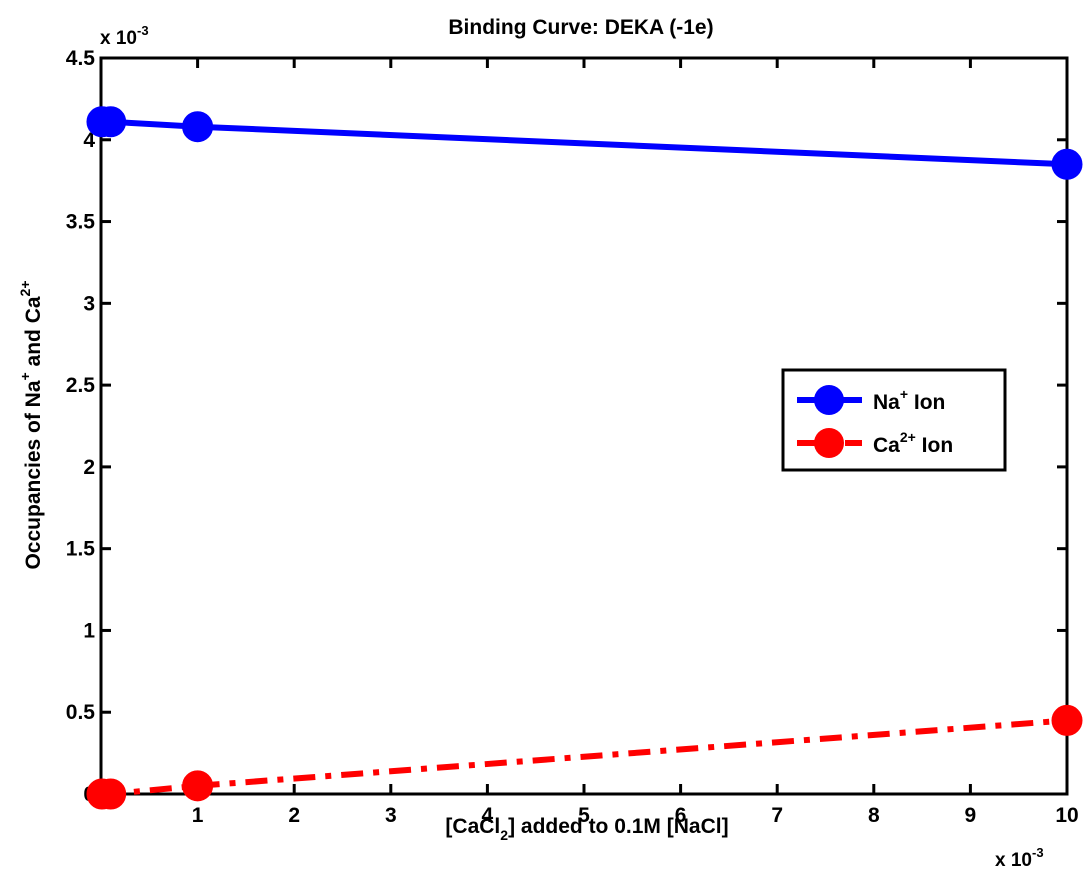 This screenshot has height=877, width=1086. I want to click on y-tick-label: 0.5, so click(81, 712).